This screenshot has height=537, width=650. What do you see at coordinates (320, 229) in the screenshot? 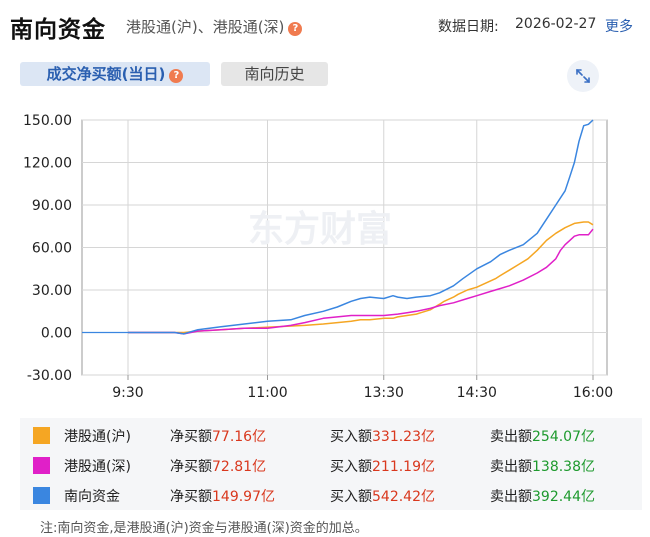
I see `watermark: 东方财富` at bounding box center [320, 229].